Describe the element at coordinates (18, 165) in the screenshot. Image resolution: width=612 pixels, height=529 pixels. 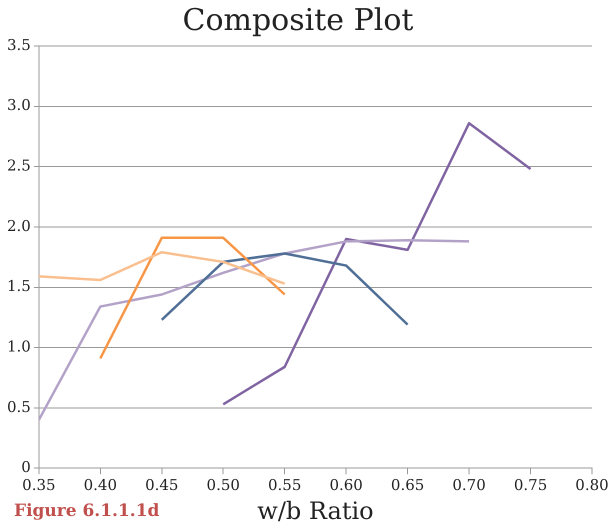
I see `y-tick-label: 2.5` at that location.